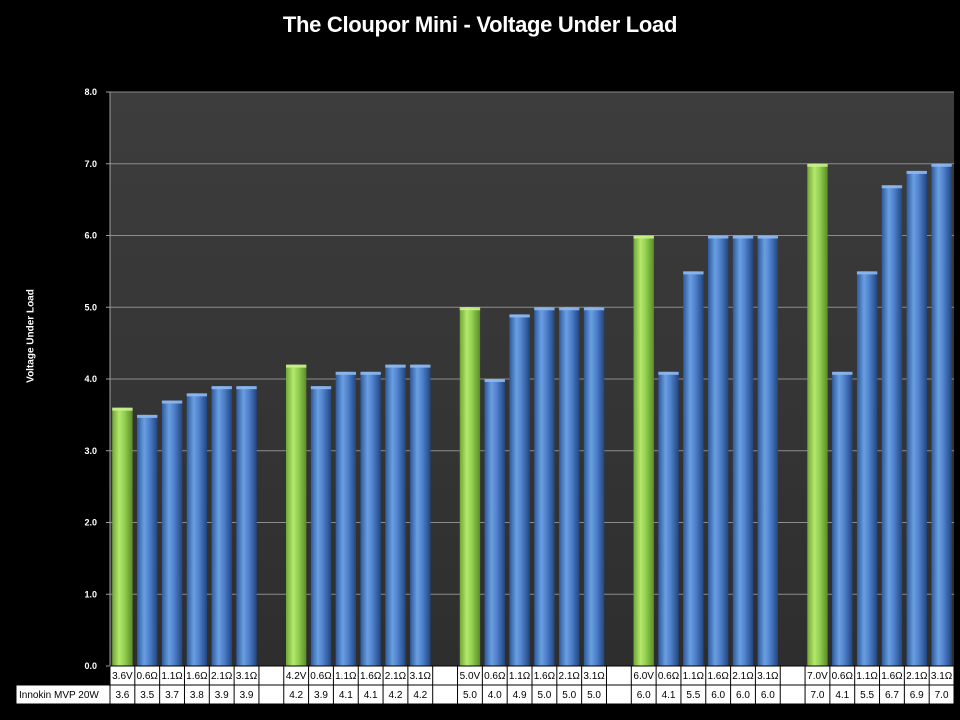 The height and width of the screenshot is (720, 960). Describe the element at coordinates (97, 379) in the screenshot. I see `y-axis: 0.0 1.0 2.0 3.0 4.0 5.0 6.0 7.0 8.0` at that location.